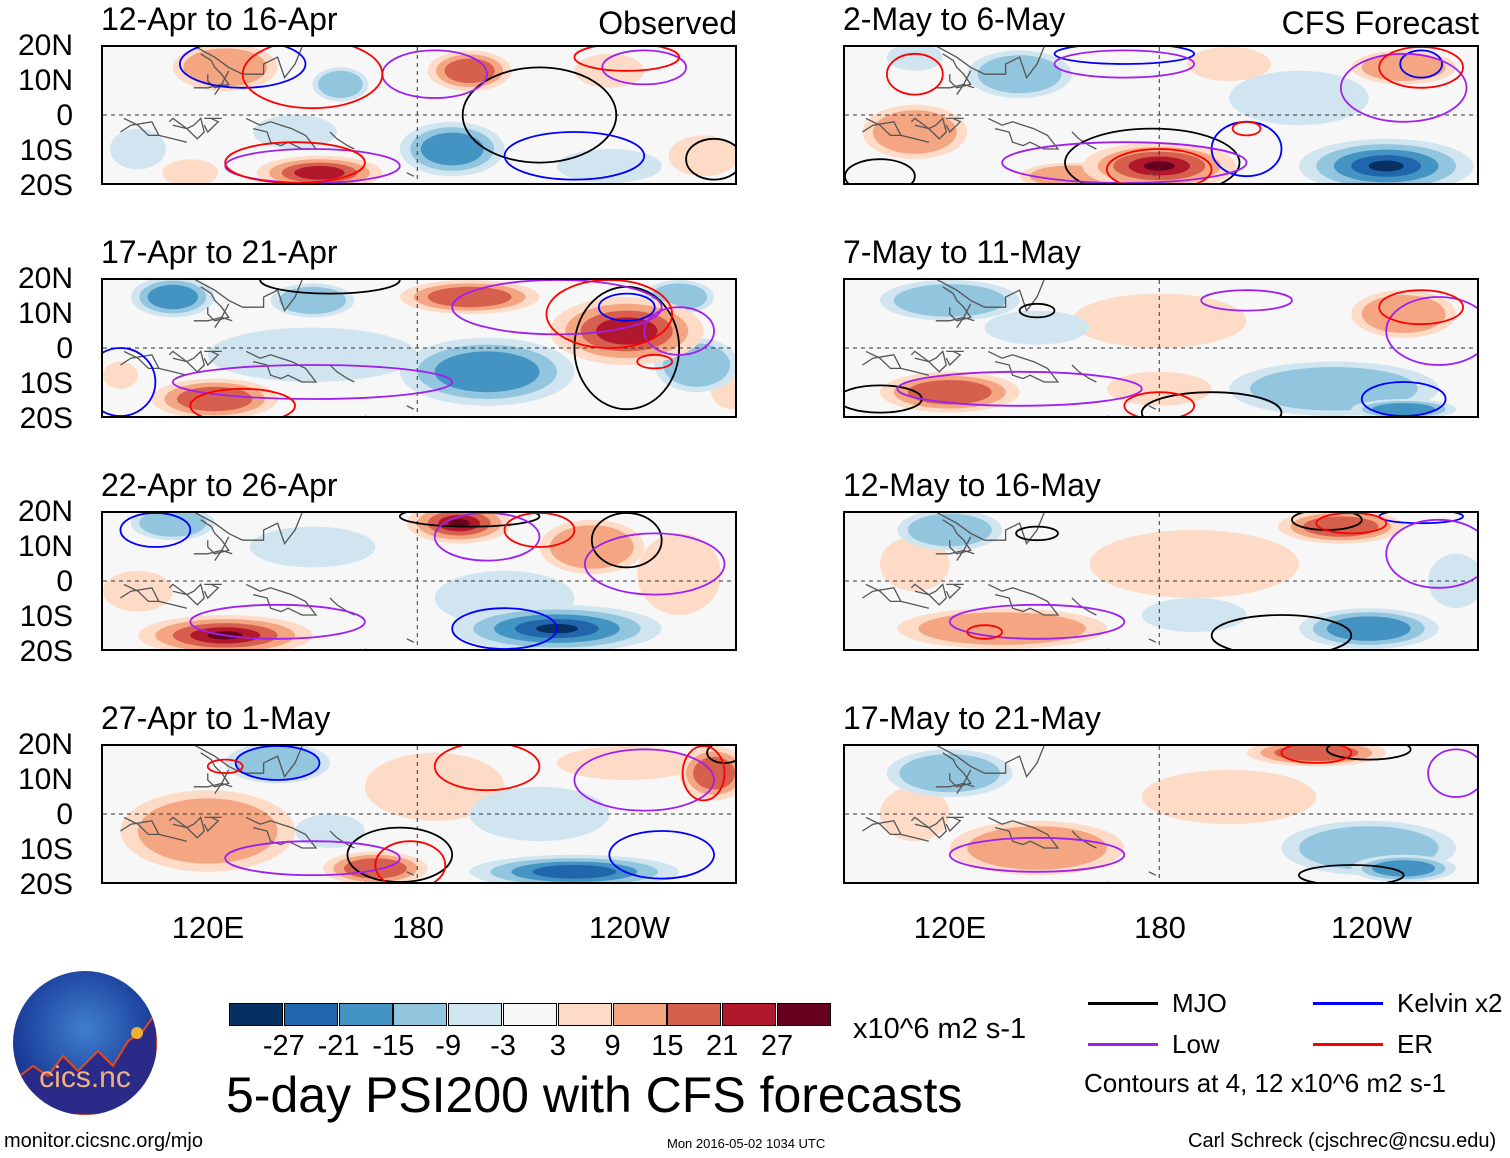 The height and width of the screenshot is (1158, 1510). I want to click on panel-title: 27-Apr to 1-May, so click(216, 718).